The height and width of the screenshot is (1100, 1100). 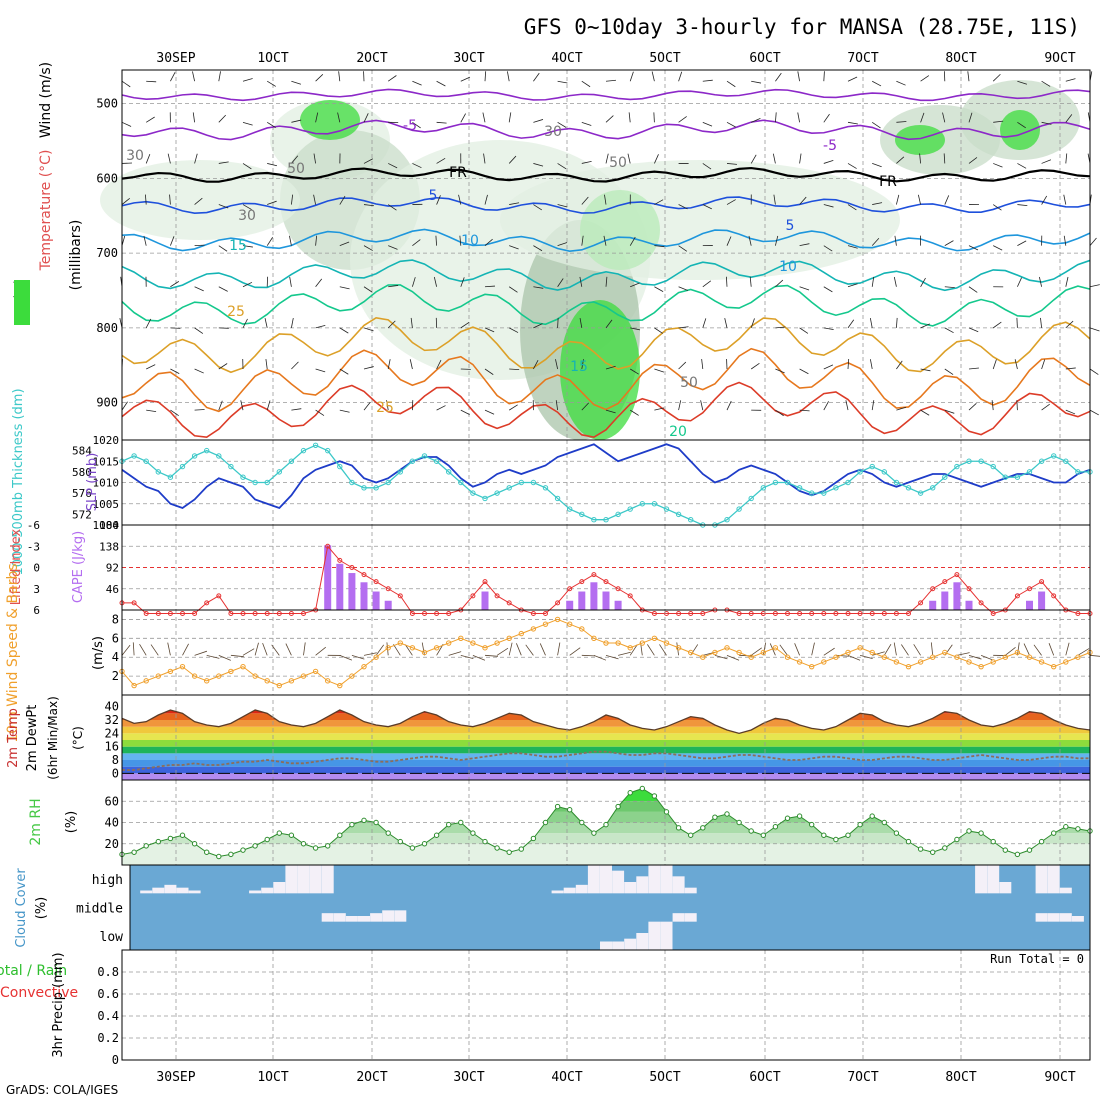 What do you see at coordinates (272, 58) in the screenshot?
I see `date-label-top: 1OCT` at bounding box center [272, 58].